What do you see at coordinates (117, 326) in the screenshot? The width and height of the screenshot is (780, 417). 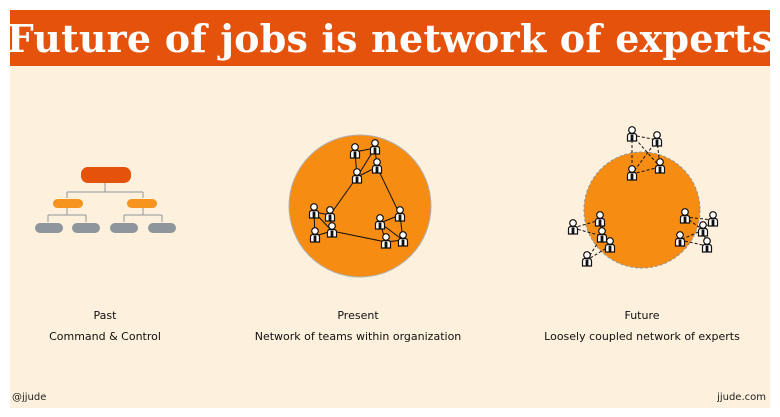 I see `caption-past: Past Command & Control` at bounding box center [117, 326].